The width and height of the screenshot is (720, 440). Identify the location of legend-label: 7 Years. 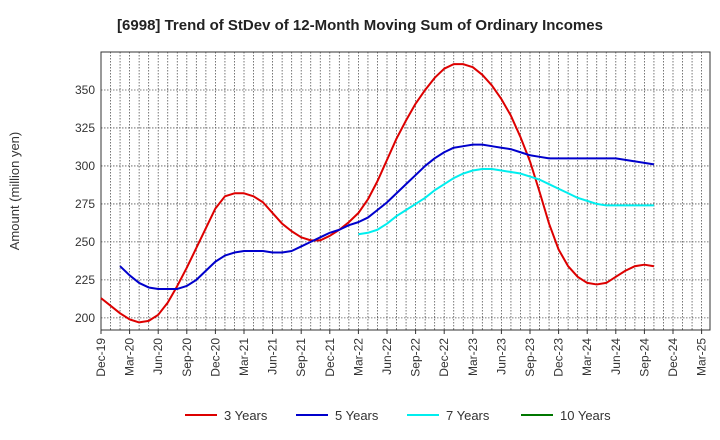
(468, 415).